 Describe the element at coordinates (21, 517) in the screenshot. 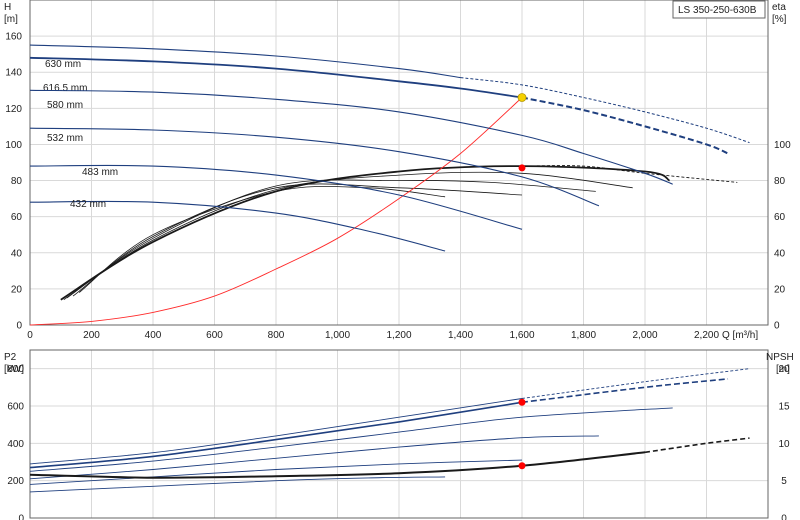

I see `bottom-y-left-tick-label: 0` at that location.